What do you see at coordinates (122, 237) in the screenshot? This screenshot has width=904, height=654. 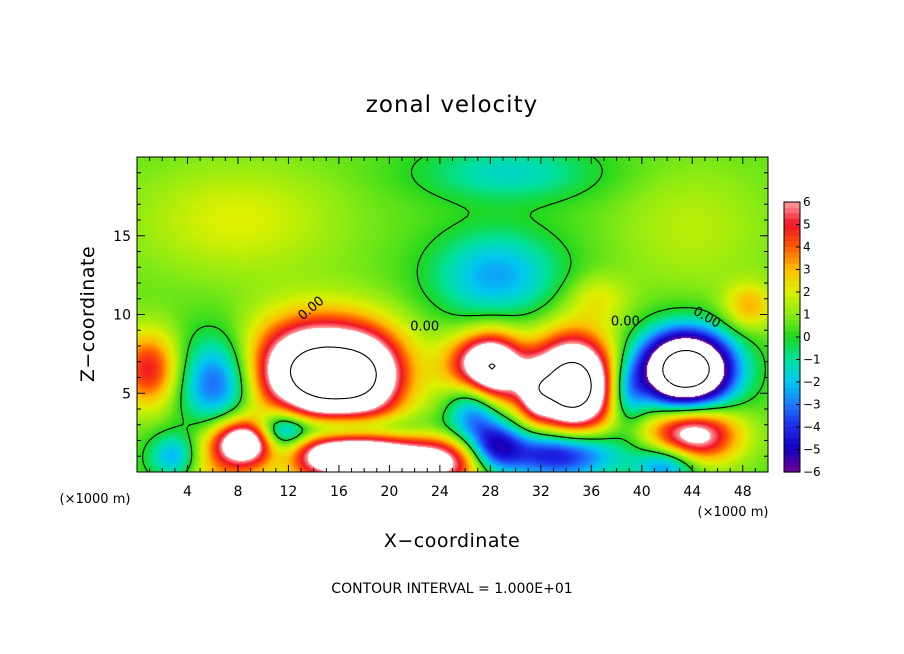 I see `y-tick-label: 15` at bounding box center [122, 237].